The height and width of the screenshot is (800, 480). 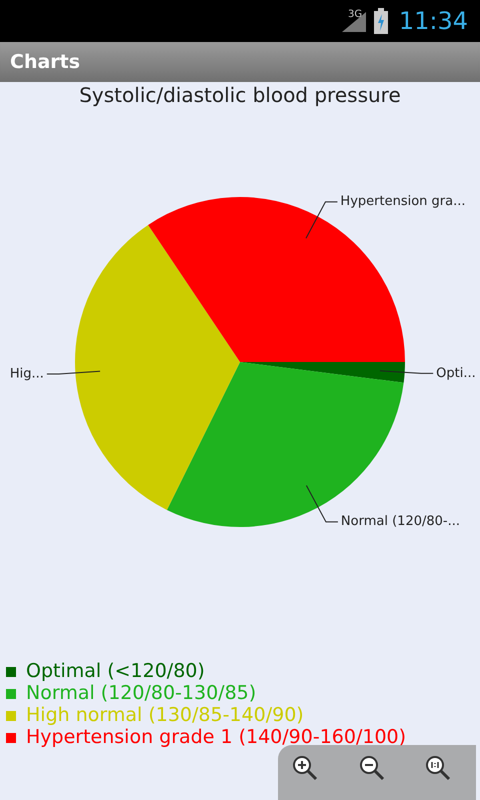 What do you see at coordinates (240, 62) in the screenshot?
I see `text: Charts` at bounding box center [240, 62].